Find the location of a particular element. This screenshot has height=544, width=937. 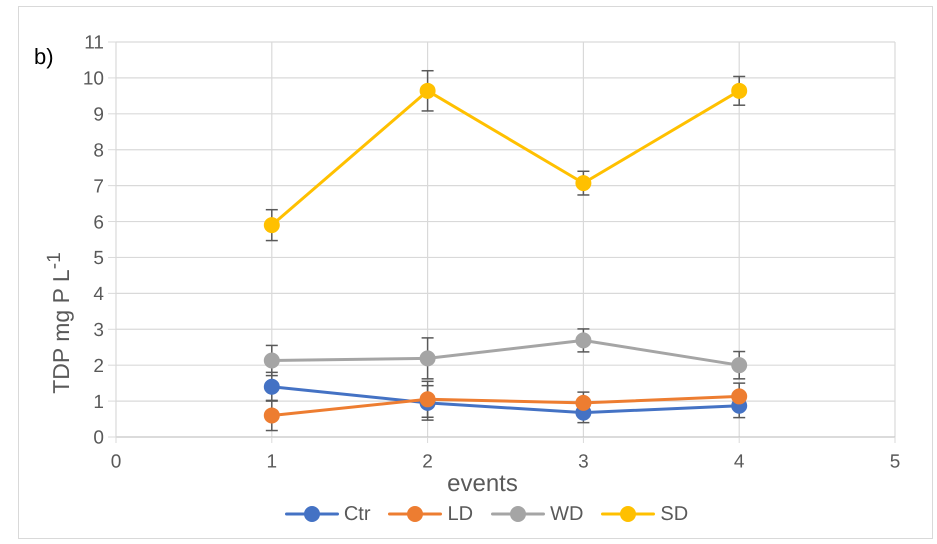

legend-label: SD is located at coordinates (674, 514).